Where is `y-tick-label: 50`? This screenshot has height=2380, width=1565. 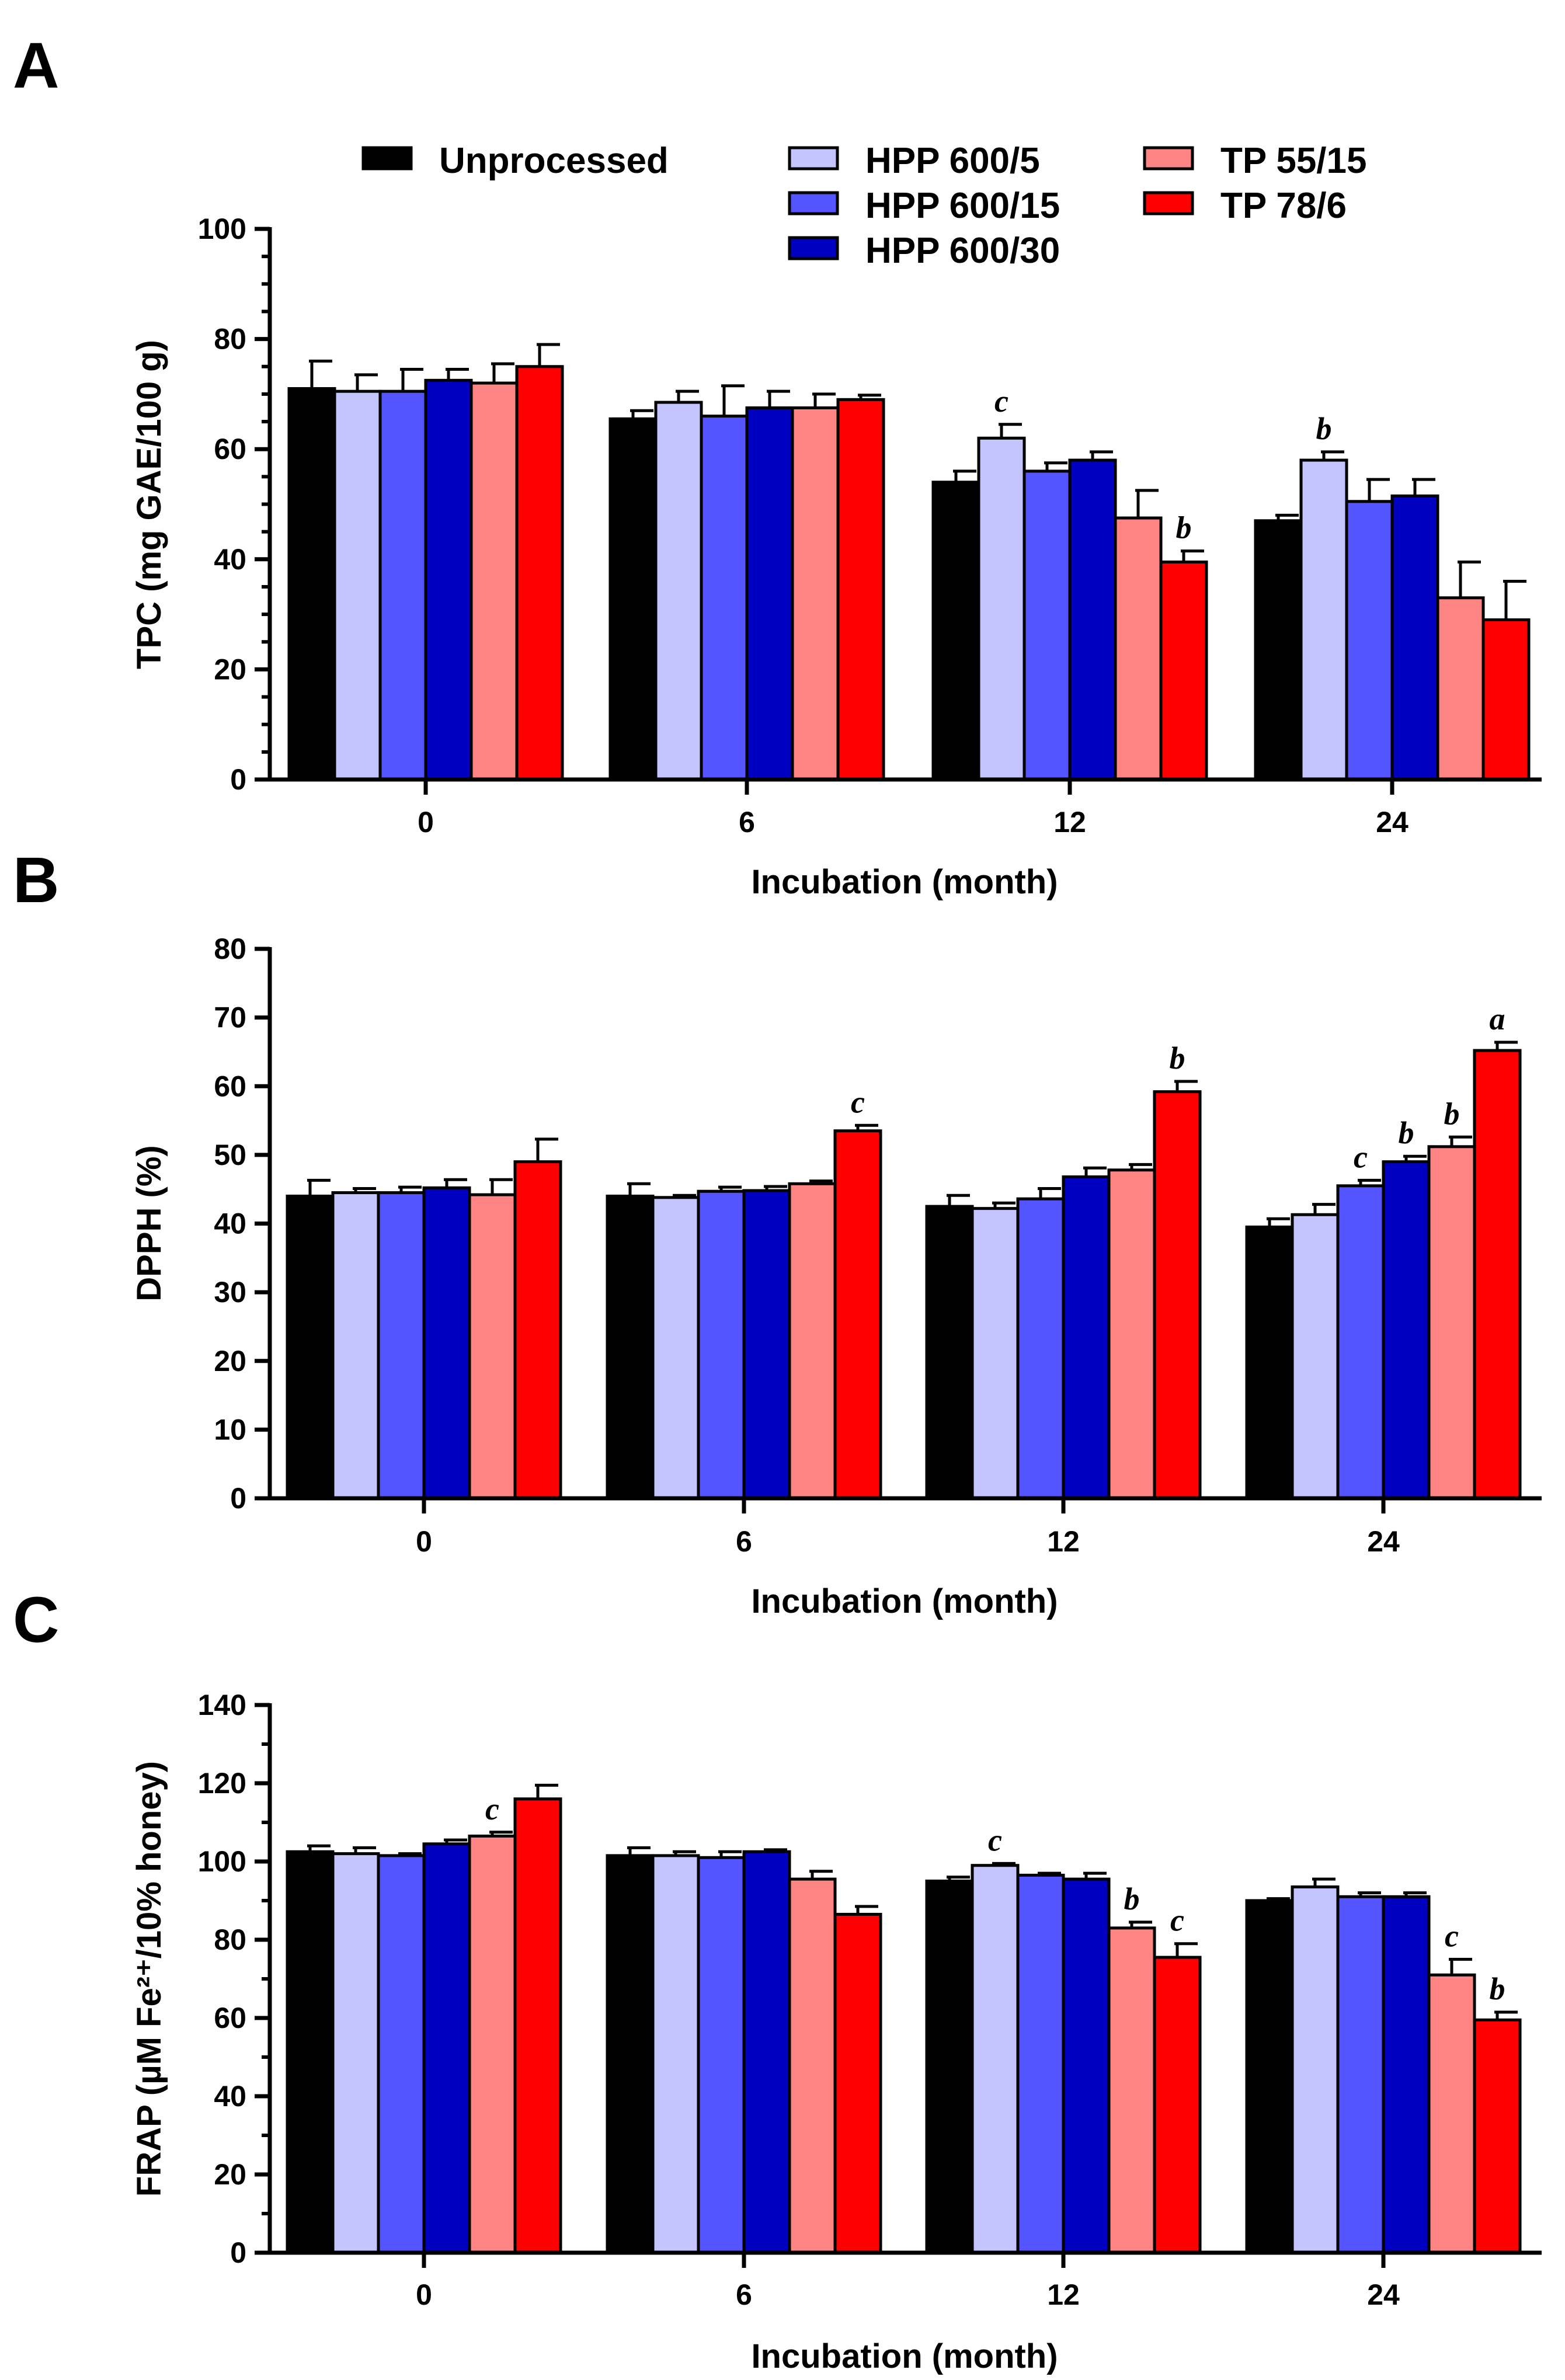 y-tick-label: 50 is located at coordinates (230, 1155).